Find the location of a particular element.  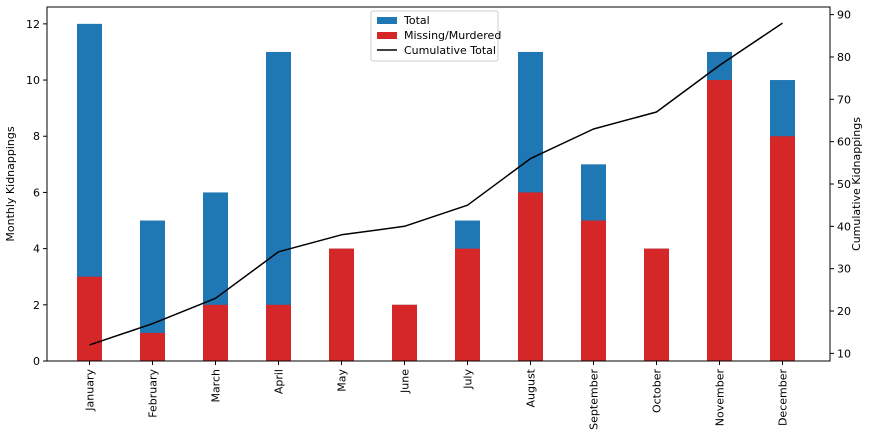

legend-swatch-missing-murdered is located at coordinates (387, 35).